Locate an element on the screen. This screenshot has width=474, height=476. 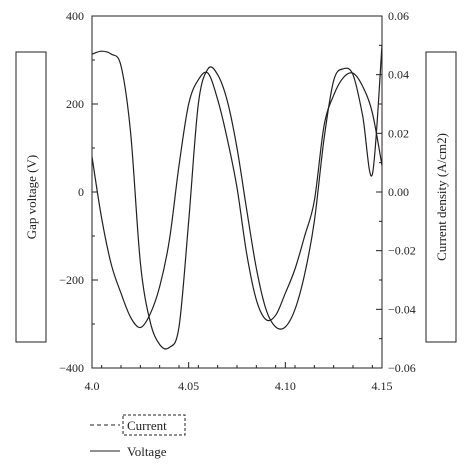
legend: Current Voltage is located at coordinates (138, 436).